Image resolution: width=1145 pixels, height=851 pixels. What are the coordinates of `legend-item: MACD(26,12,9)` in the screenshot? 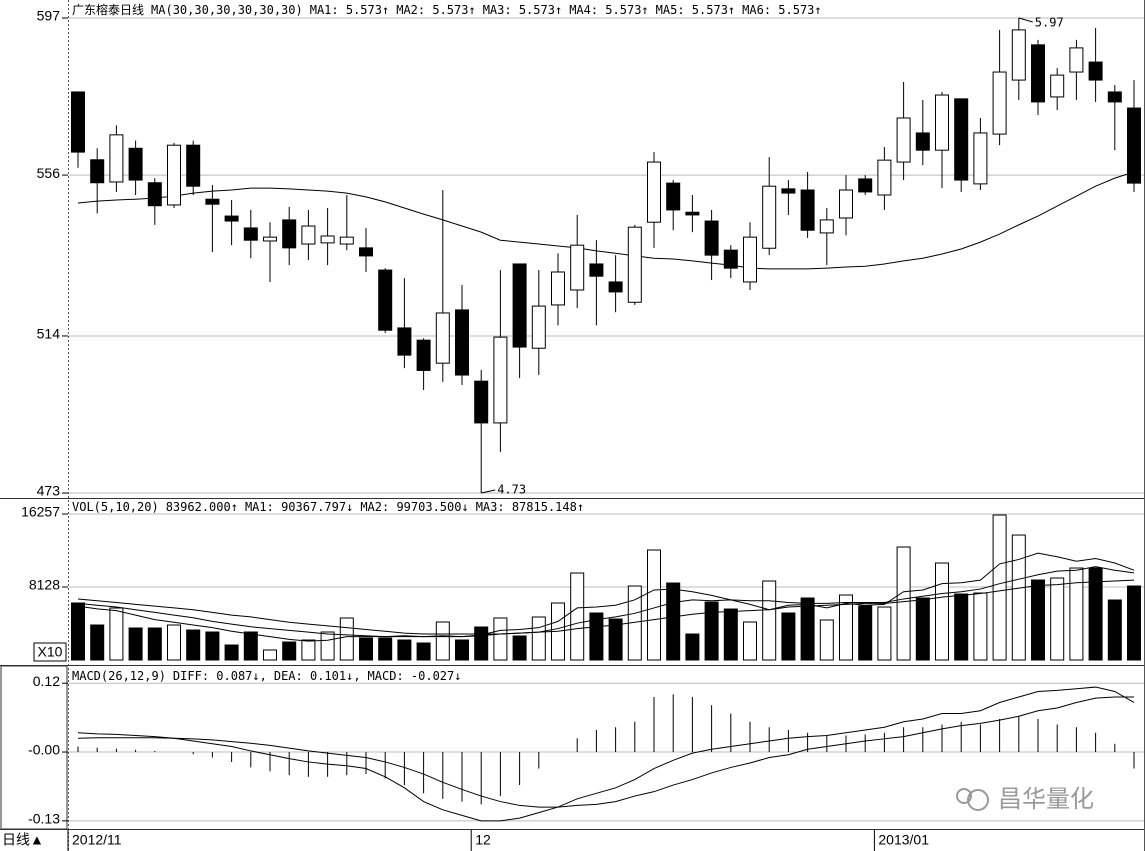 It's located at (119, 676).